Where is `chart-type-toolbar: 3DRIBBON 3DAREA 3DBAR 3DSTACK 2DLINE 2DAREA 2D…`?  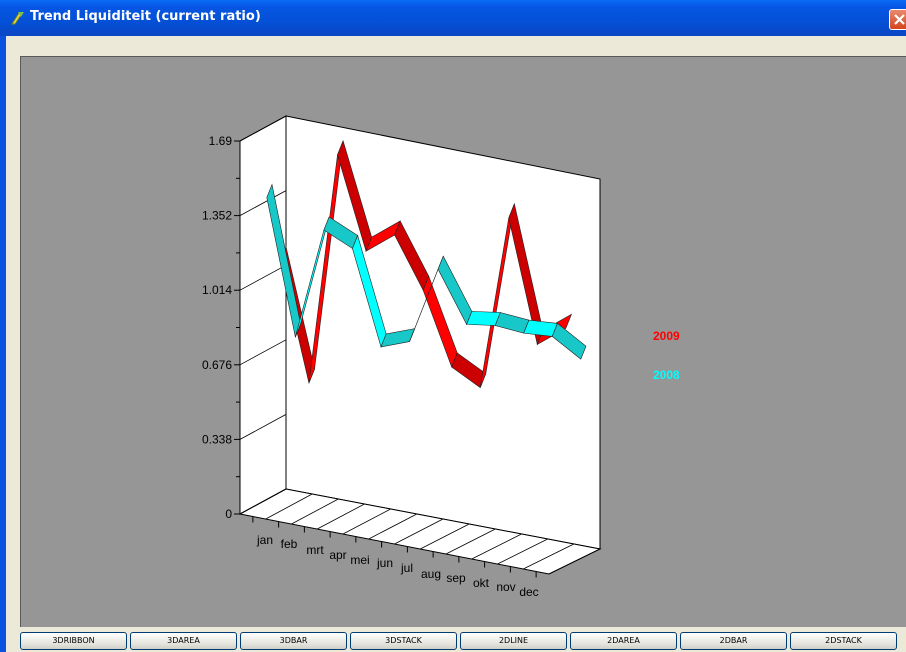
chart-type-toolbar: 3DRIBBON 3DAREA 3DBAR 3DSTACK 2DLINE 2DAREA 2D… is located at coordinates (463, 642).